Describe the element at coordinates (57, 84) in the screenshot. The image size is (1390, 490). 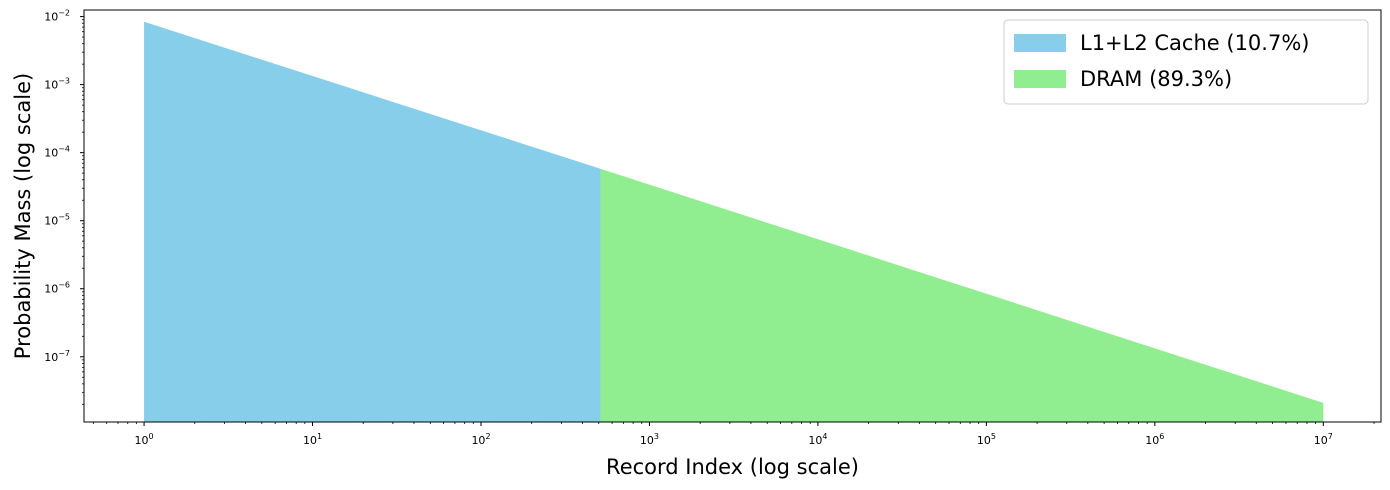
I see `y-tick-label-4: 10⁻³` at that location.